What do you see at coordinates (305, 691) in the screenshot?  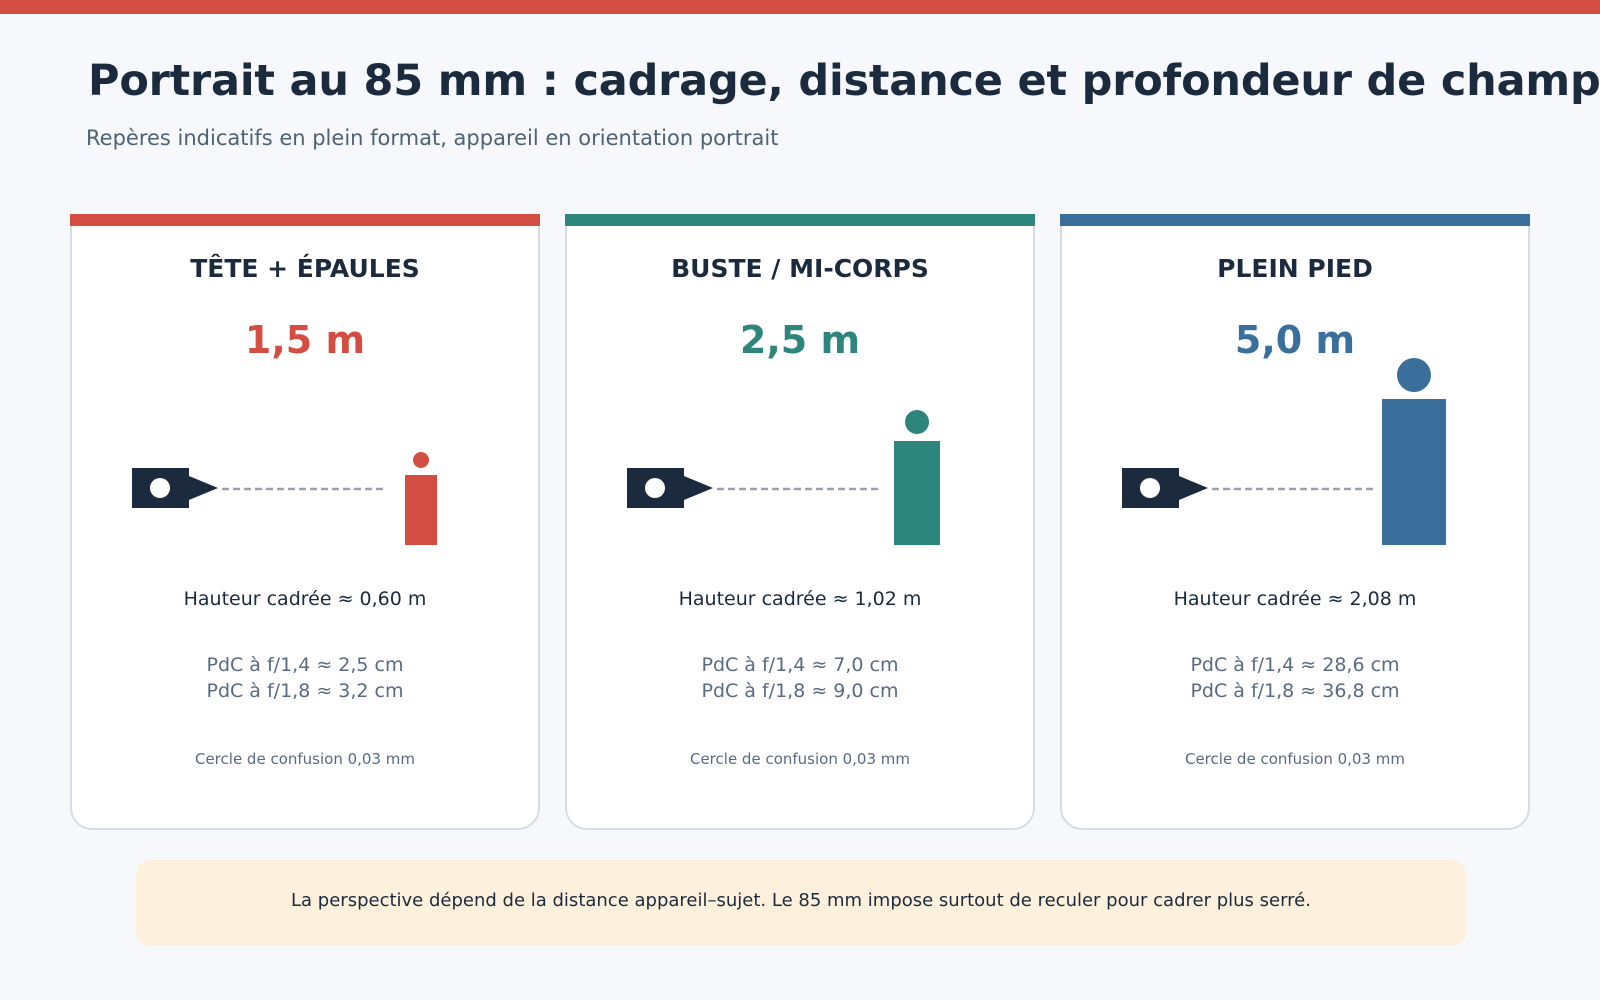 I see `dof-f18: PdC à f/1,8 ≈ 3,2 cm` at bounding box center [305, 691].